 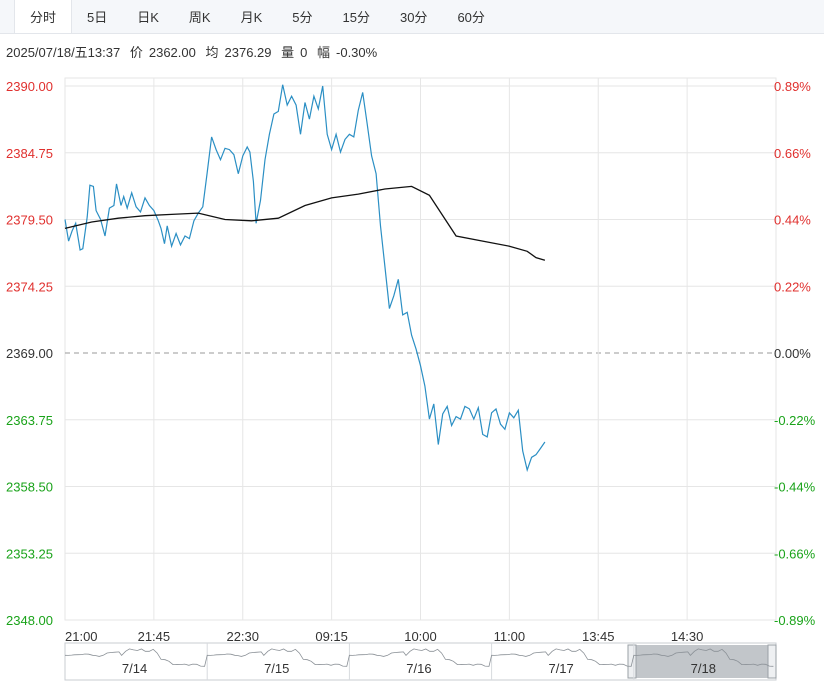 I want to click on x-tick-label: 14:30, so click(x=687, y=636).